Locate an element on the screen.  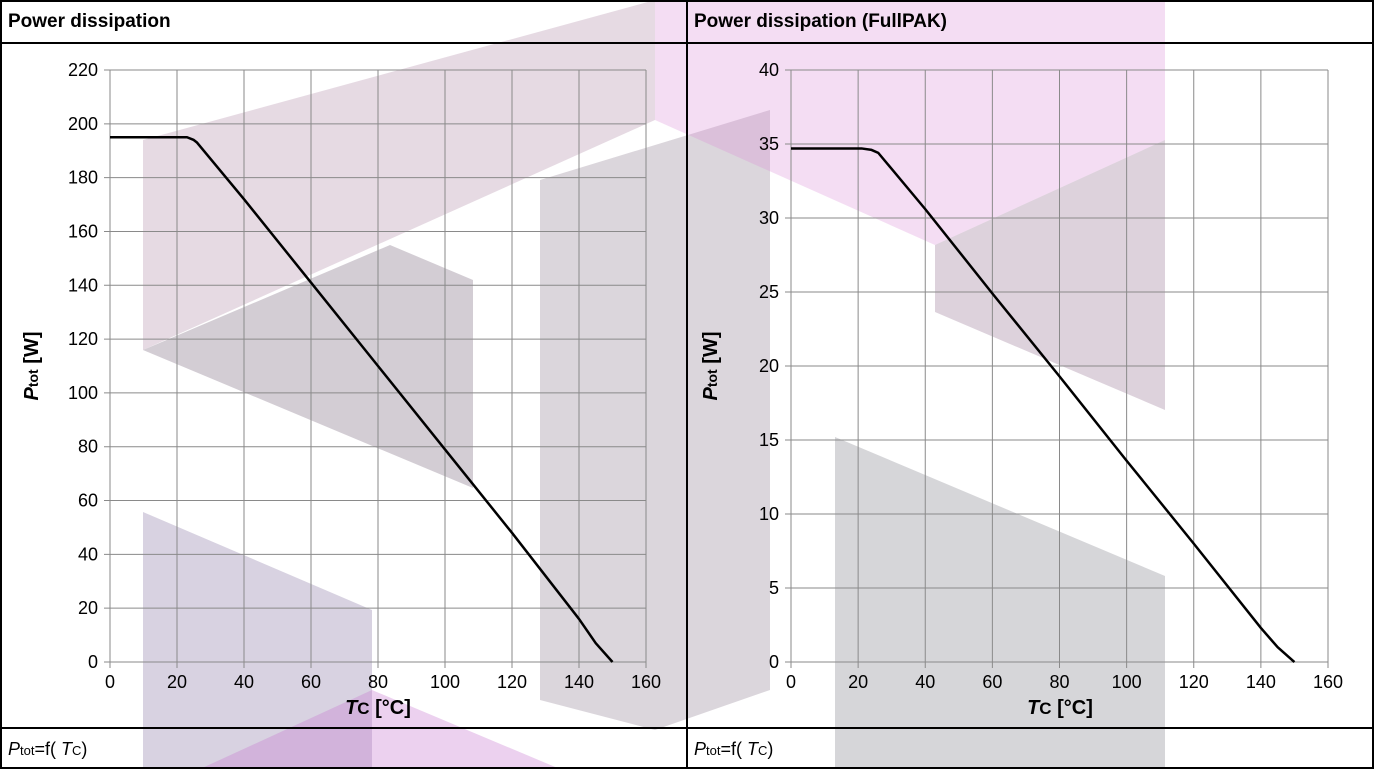
y-tick-label: 160 is located at coordinates (83, 231).